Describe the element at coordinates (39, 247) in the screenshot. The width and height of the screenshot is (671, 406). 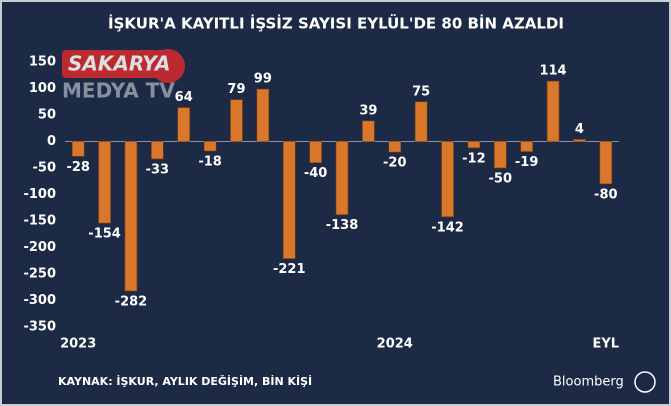
I see `y-tick-label: -200` at that location.